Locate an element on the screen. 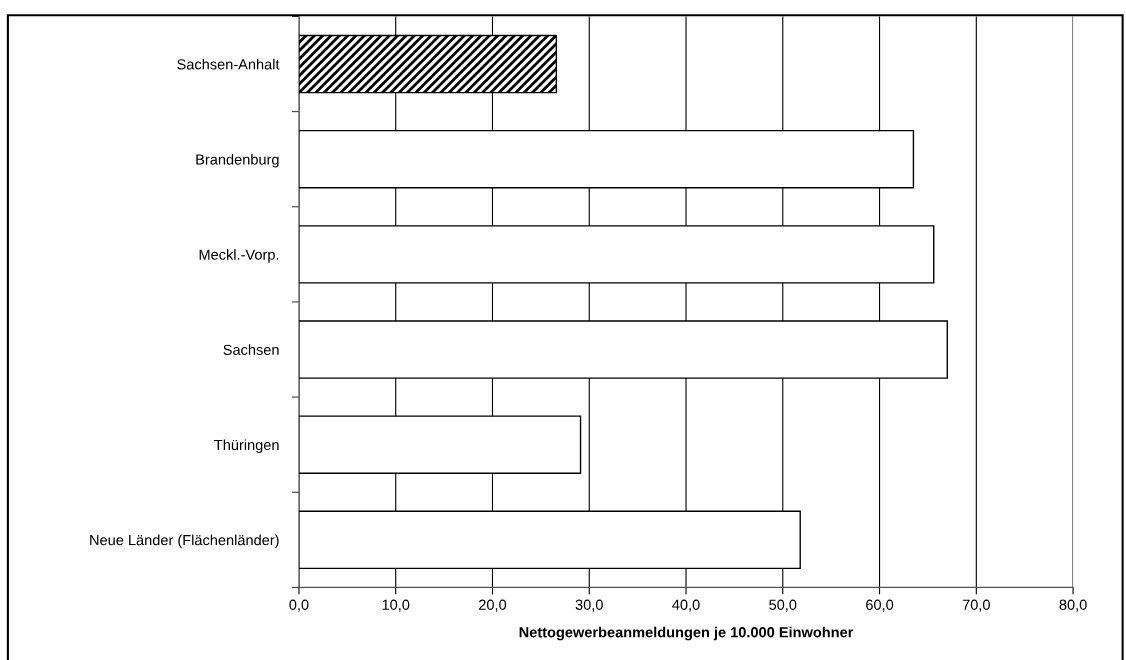 Image resolution: width=1126 pixels, height=660 pixels. y-tick-label: Sachsen is located at coordinates (251, 349).